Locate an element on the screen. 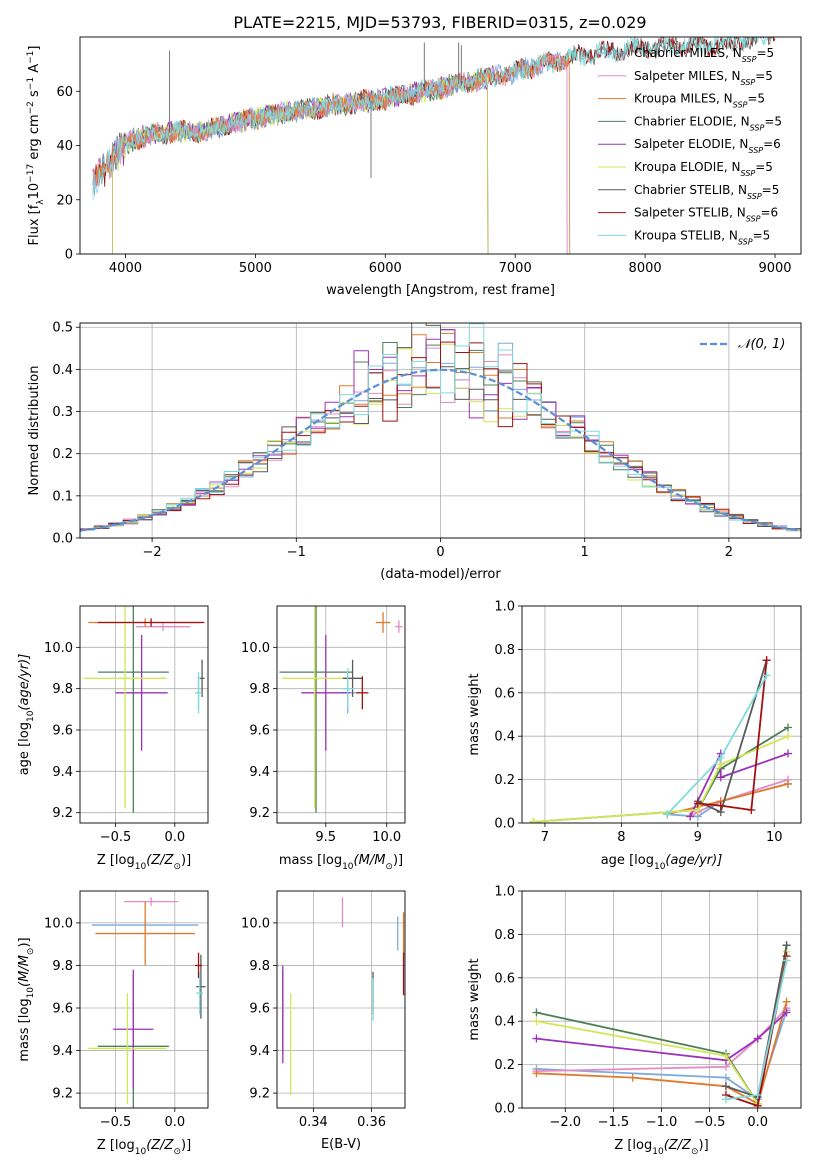 The height and width of the screenshot is (1170, 819). y-tick-label: 0.1 is located at coordinates (62, 496).